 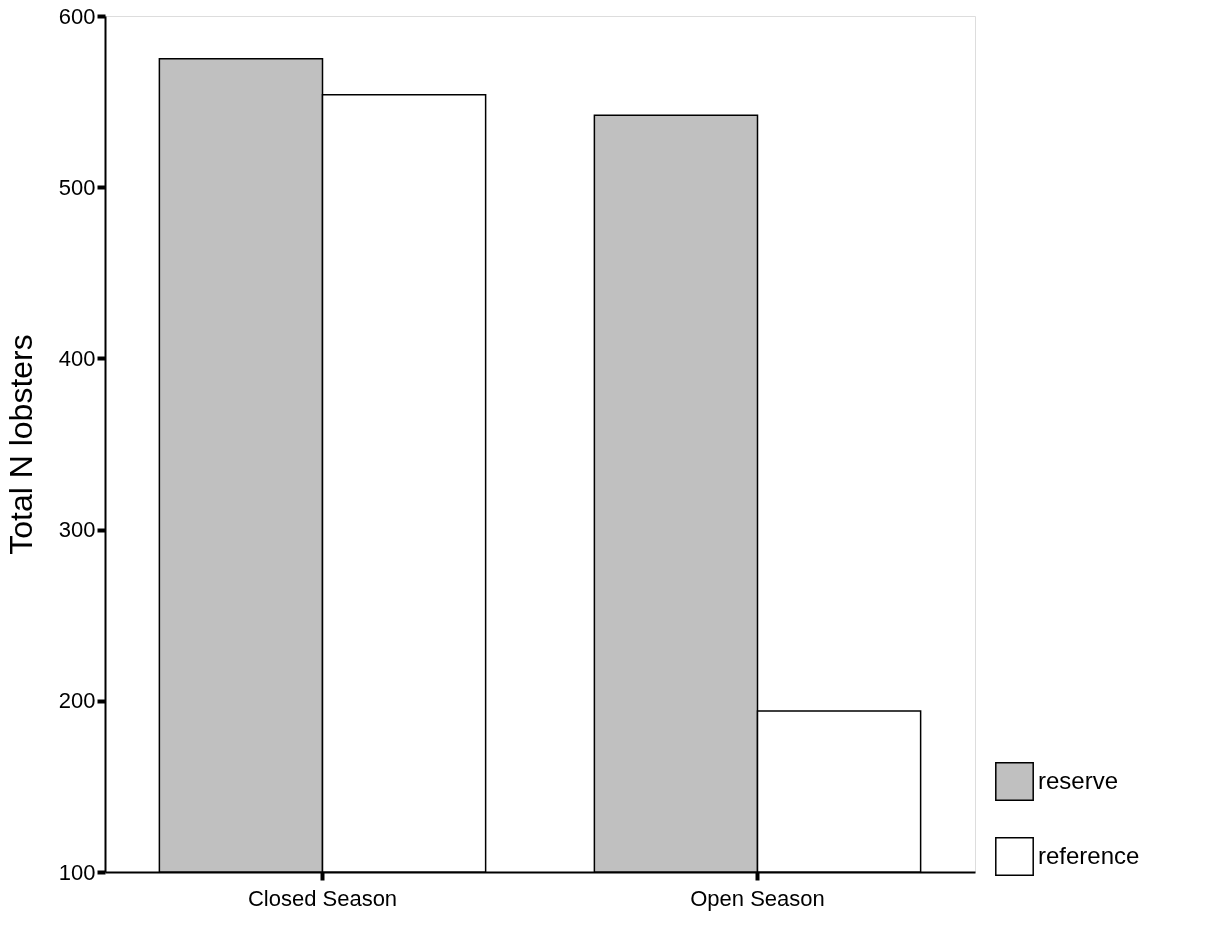 I want to click on x-tick-label: Open Season, so click(x=757, y=898).